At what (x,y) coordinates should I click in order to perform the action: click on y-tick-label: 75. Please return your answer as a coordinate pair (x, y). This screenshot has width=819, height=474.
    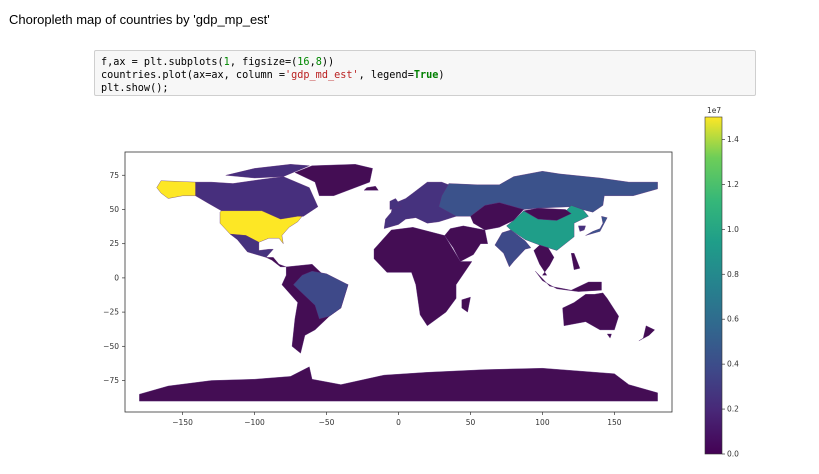
    Looking at the image, I should click on (114, 175).